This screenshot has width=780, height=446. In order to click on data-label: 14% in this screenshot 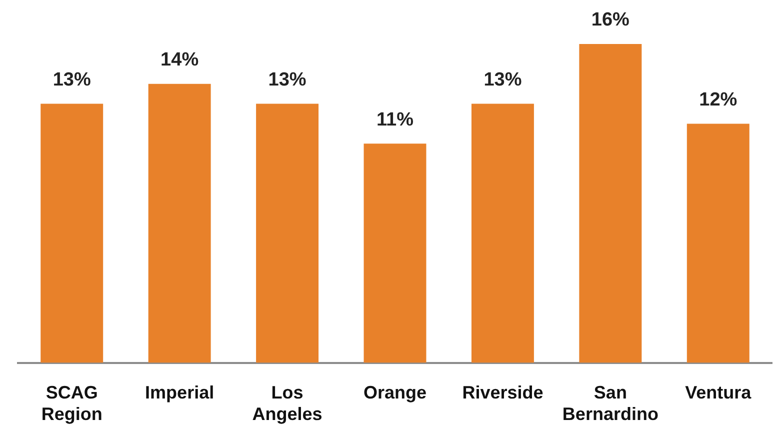, I will do `click(179, 60)`.